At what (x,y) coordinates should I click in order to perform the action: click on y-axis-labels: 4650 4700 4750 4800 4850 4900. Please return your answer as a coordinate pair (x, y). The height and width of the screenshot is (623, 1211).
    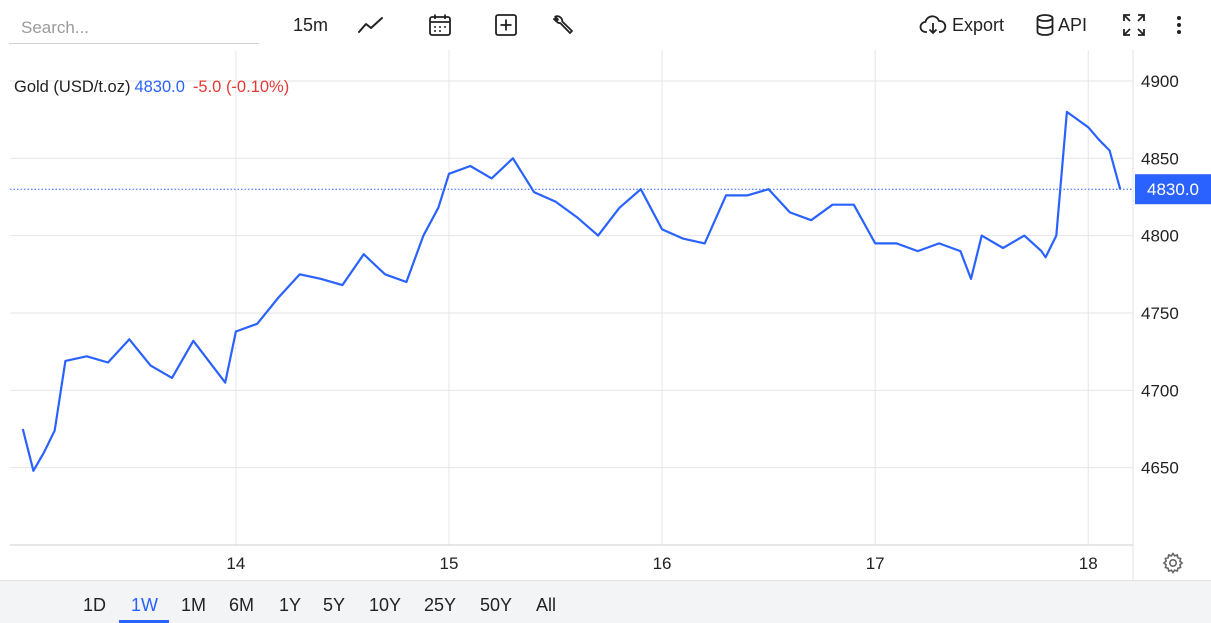
    Looking at the image, I should click on (1160, 275).